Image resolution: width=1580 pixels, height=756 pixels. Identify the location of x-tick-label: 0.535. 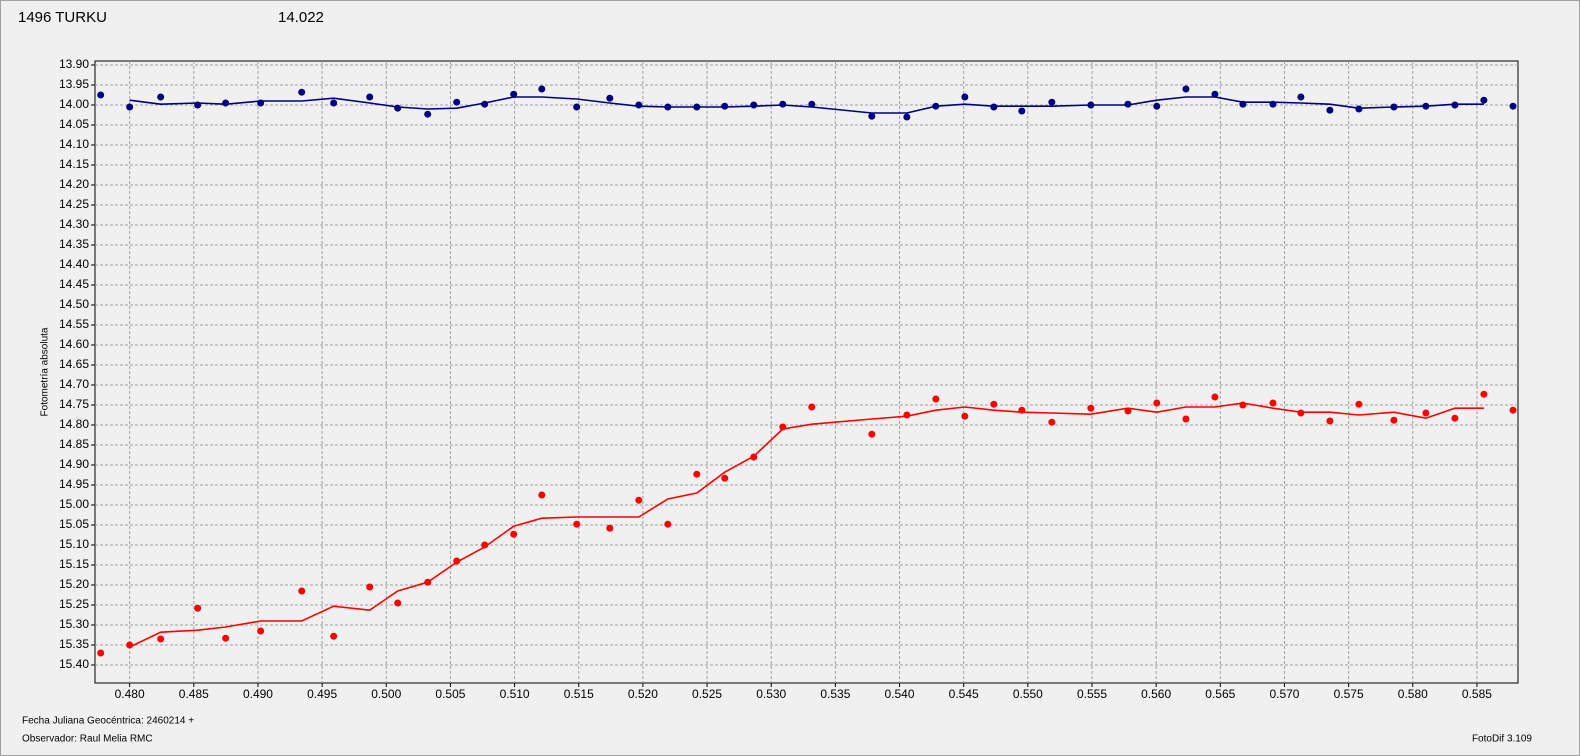
(835, 694).